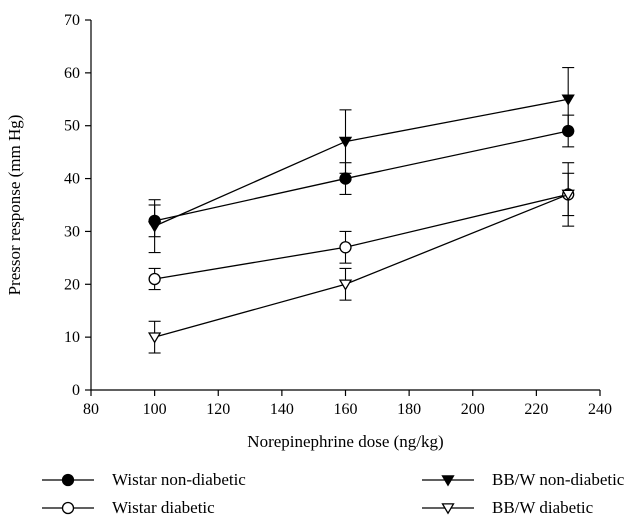 The width and height of the screenshot is (624, 523). I want to click on y-tick-label: 60, so click(72, 73).